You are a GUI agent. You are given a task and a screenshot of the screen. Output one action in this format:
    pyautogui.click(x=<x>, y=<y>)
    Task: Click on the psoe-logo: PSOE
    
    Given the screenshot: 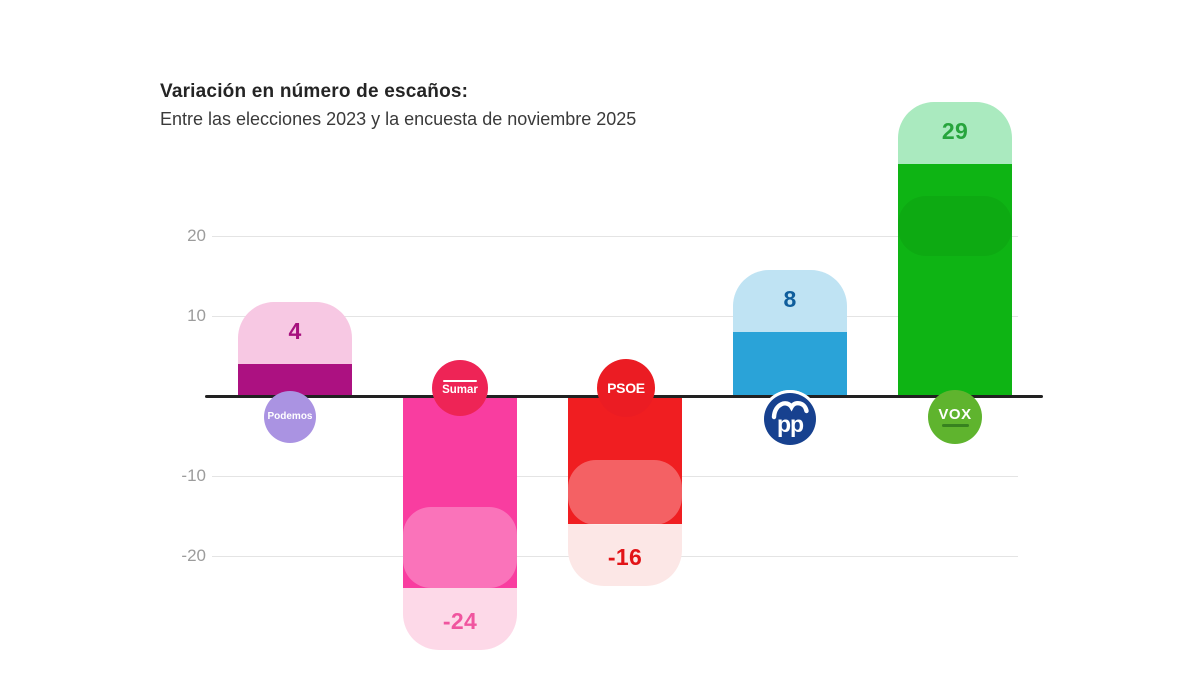 What is the action you would take?
    pyautogui.click(x=626, y=388)
    